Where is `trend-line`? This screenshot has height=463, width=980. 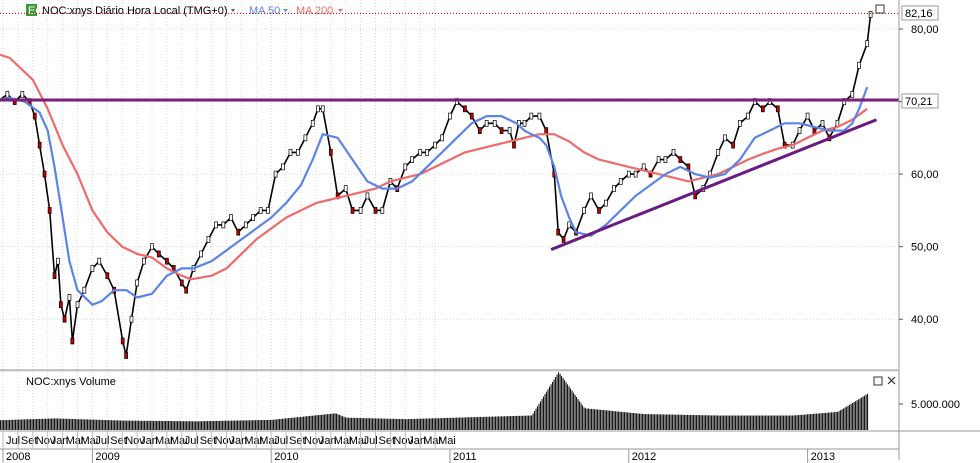
trend-line is located at coordinates (714, 184).